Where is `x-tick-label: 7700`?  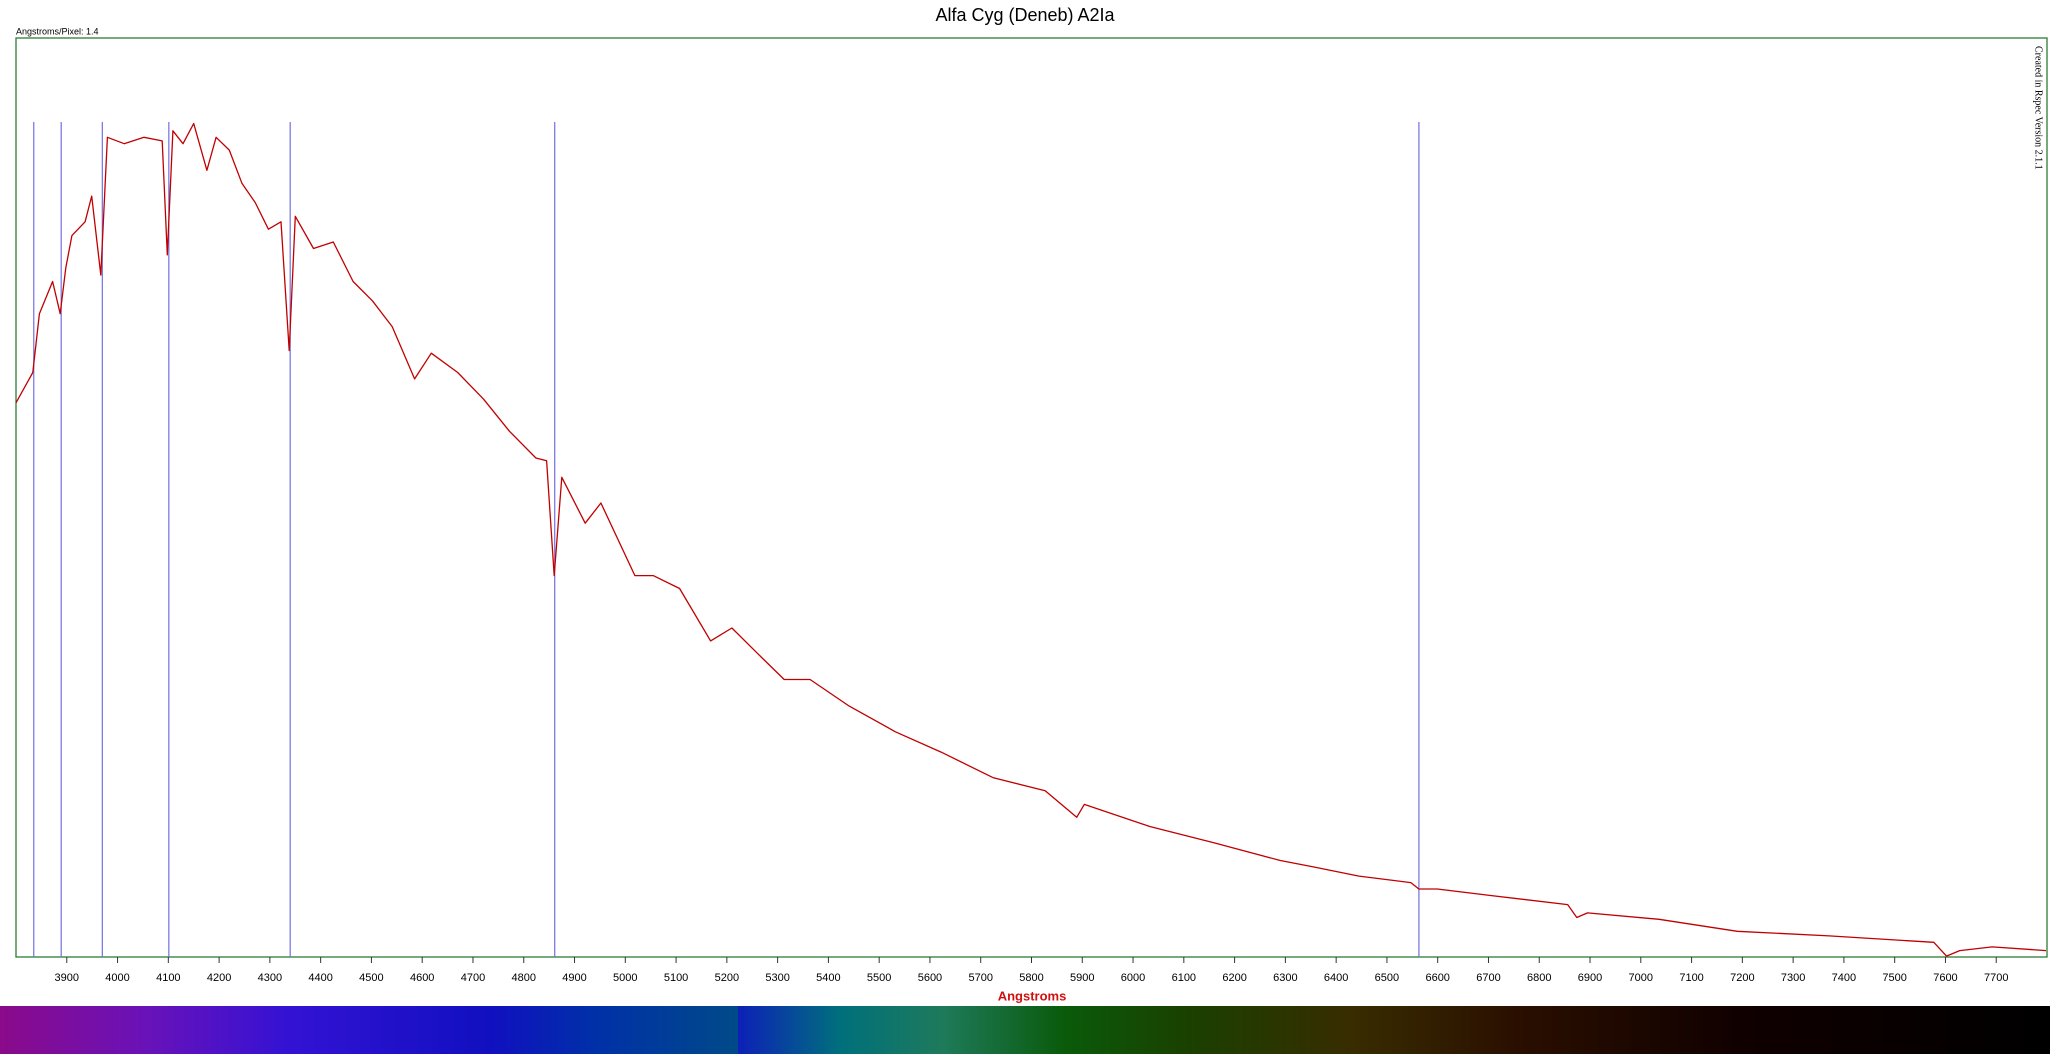
x-tick-label: 7700 is located at coordinates (1996, 978).